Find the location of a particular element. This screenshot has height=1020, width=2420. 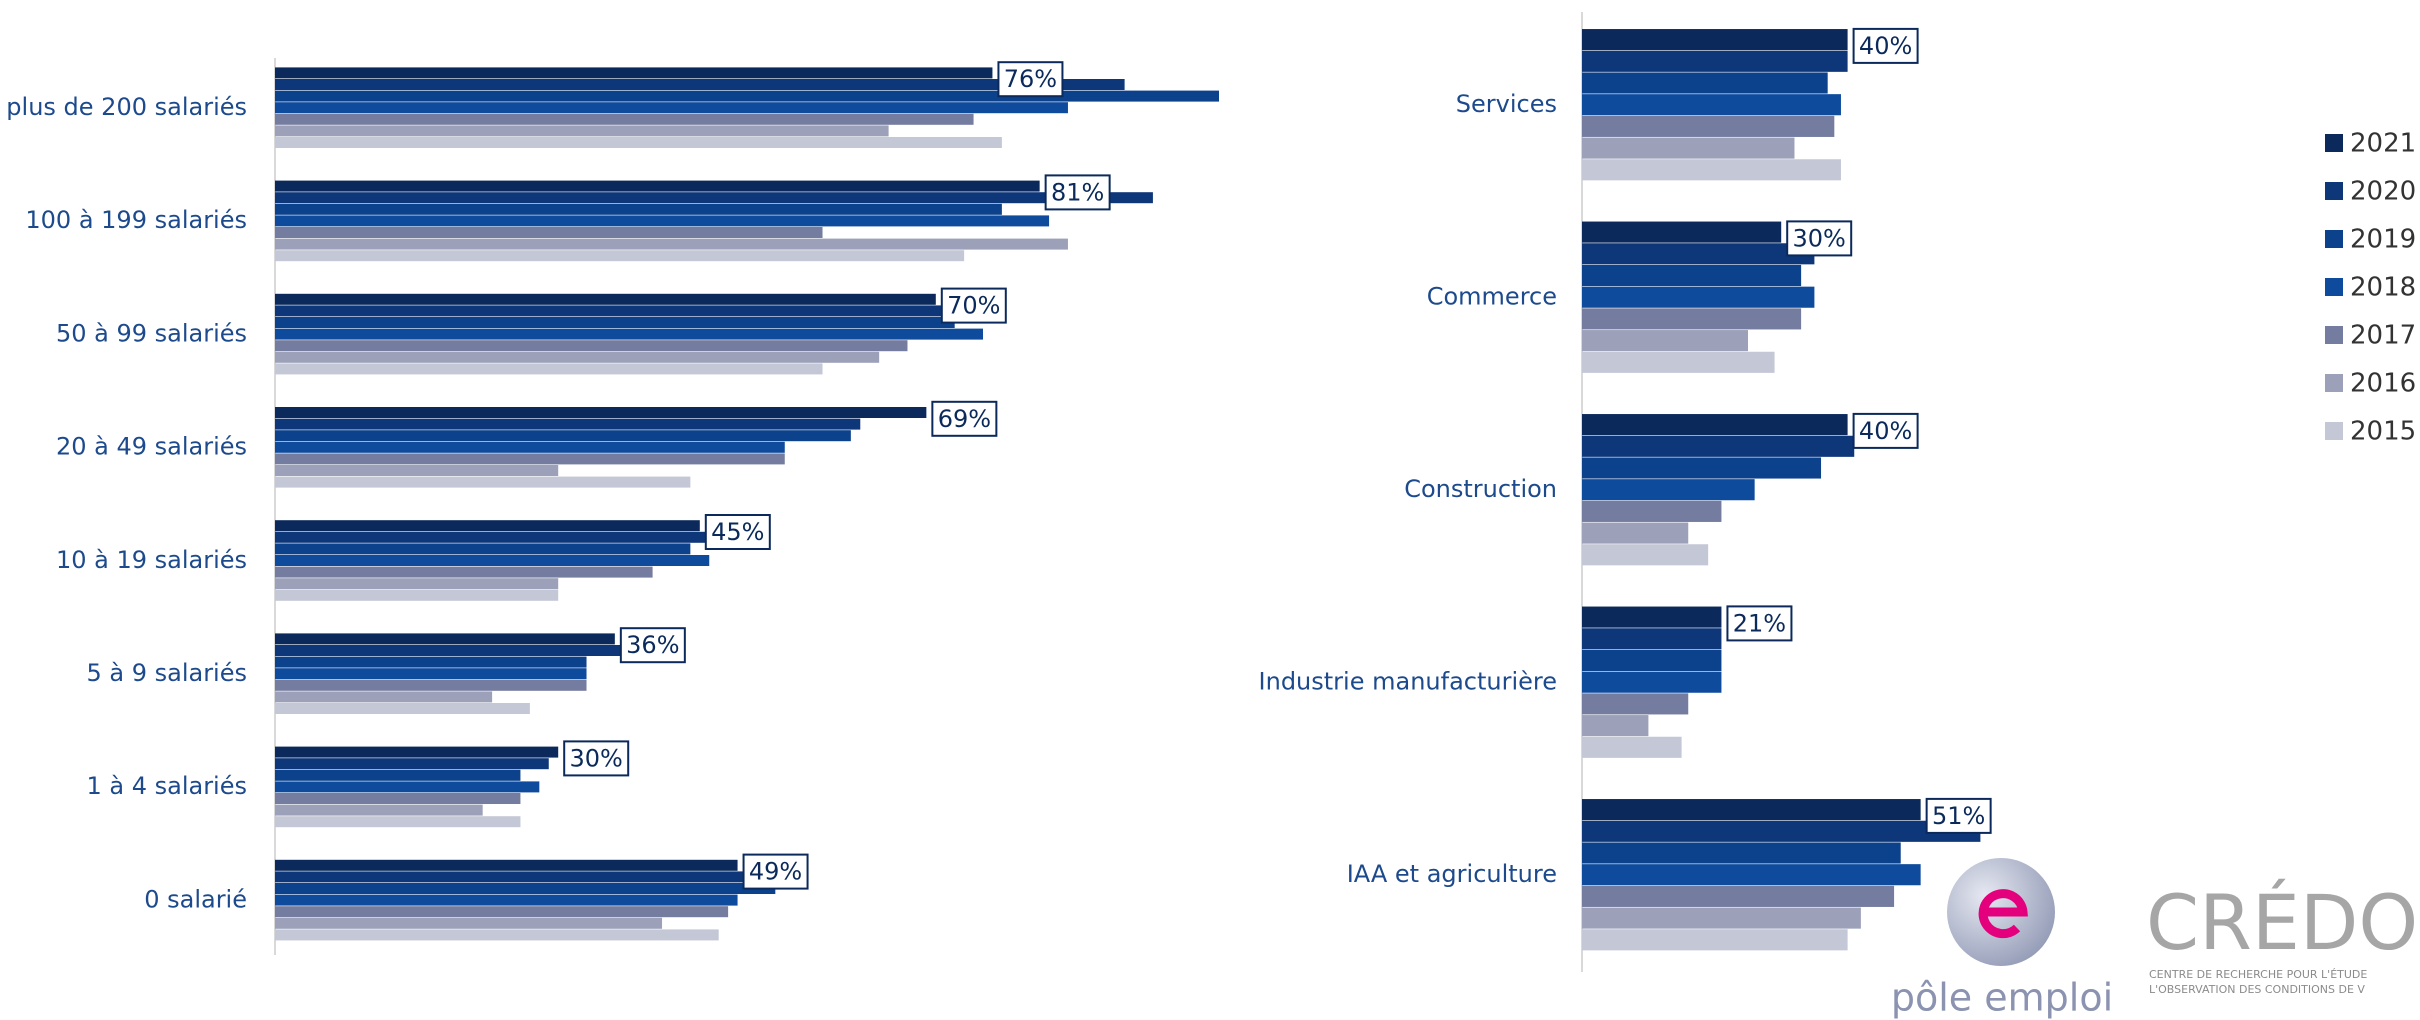

value-label: 51% is located at coordinates (1958, 816).